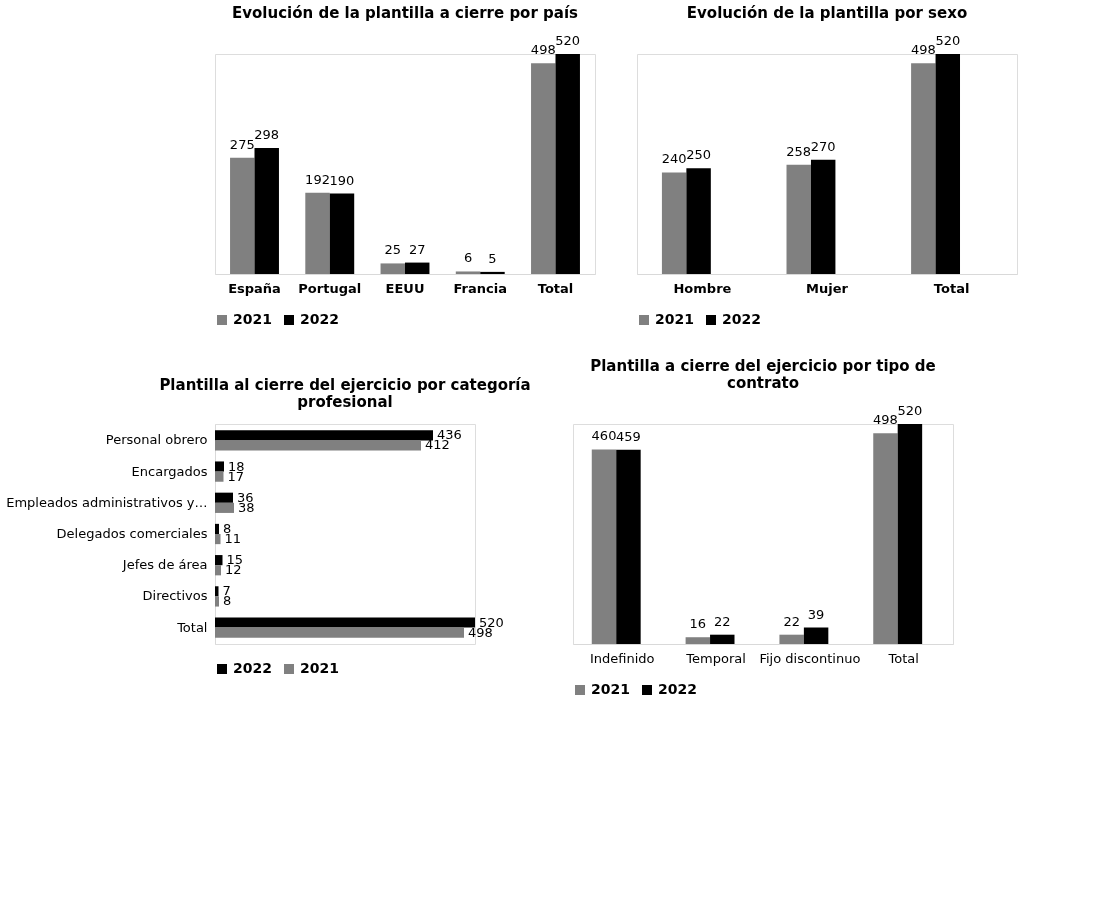 This screenshot has height=898, width=1117. What do you see at coordinates (267, 134) in the screenshot?
I see `data-label: 298` at bounding box center [267, 134].